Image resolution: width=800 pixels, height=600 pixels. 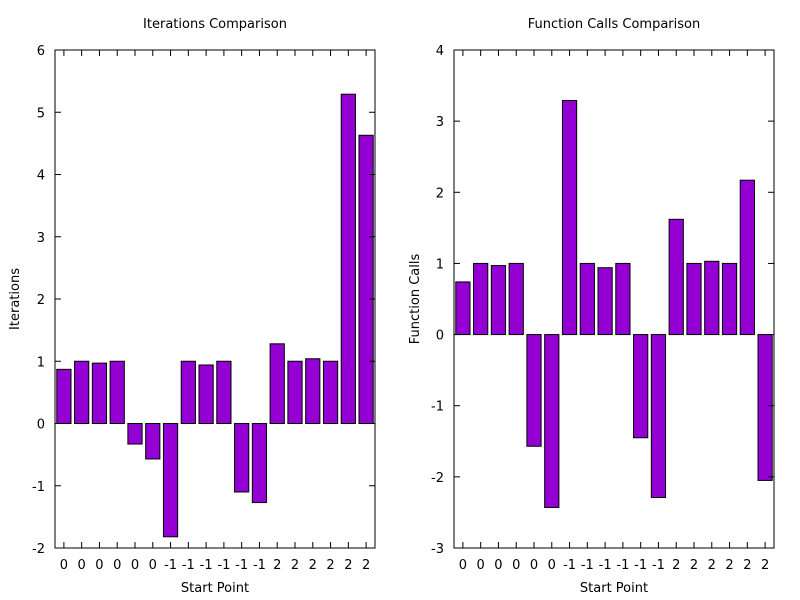 I want to click on iterations-y-tick-label: 3, so click(x=41, y=238).